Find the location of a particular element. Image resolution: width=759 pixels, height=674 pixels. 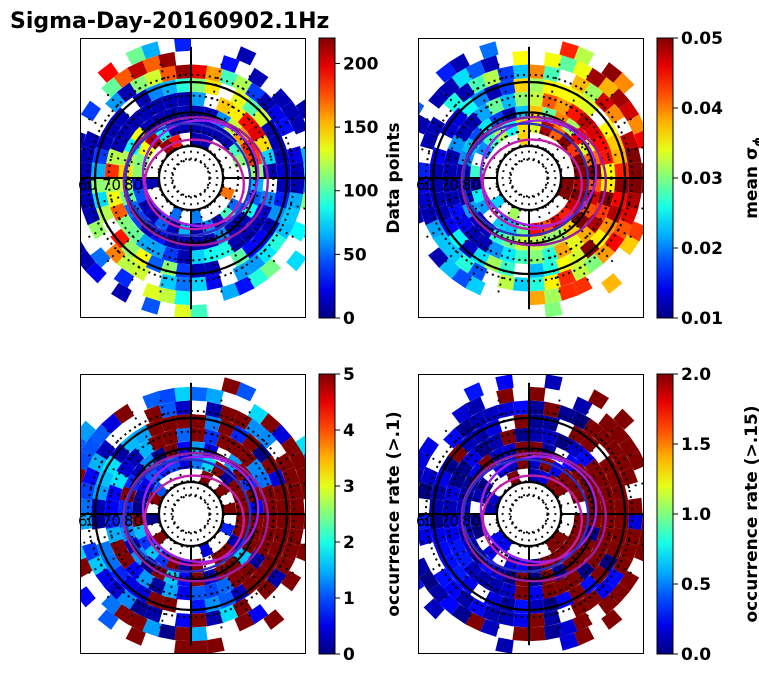

lat-circle-dotted is located at coordinates (191, 514).